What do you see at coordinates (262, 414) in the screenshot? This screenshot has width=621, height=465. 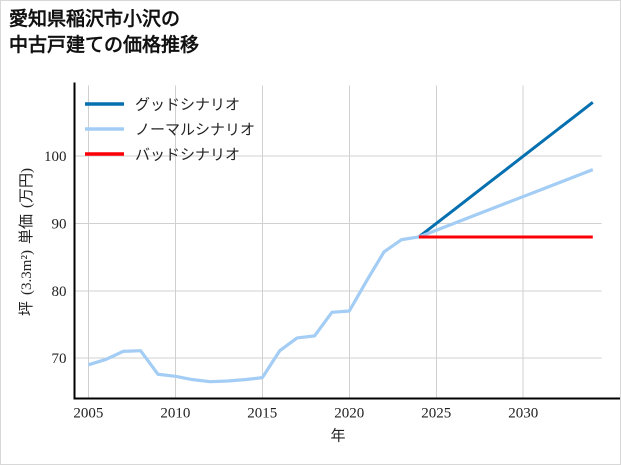 I see `x-tick-label: 2015` at bounding box center [262, 414].